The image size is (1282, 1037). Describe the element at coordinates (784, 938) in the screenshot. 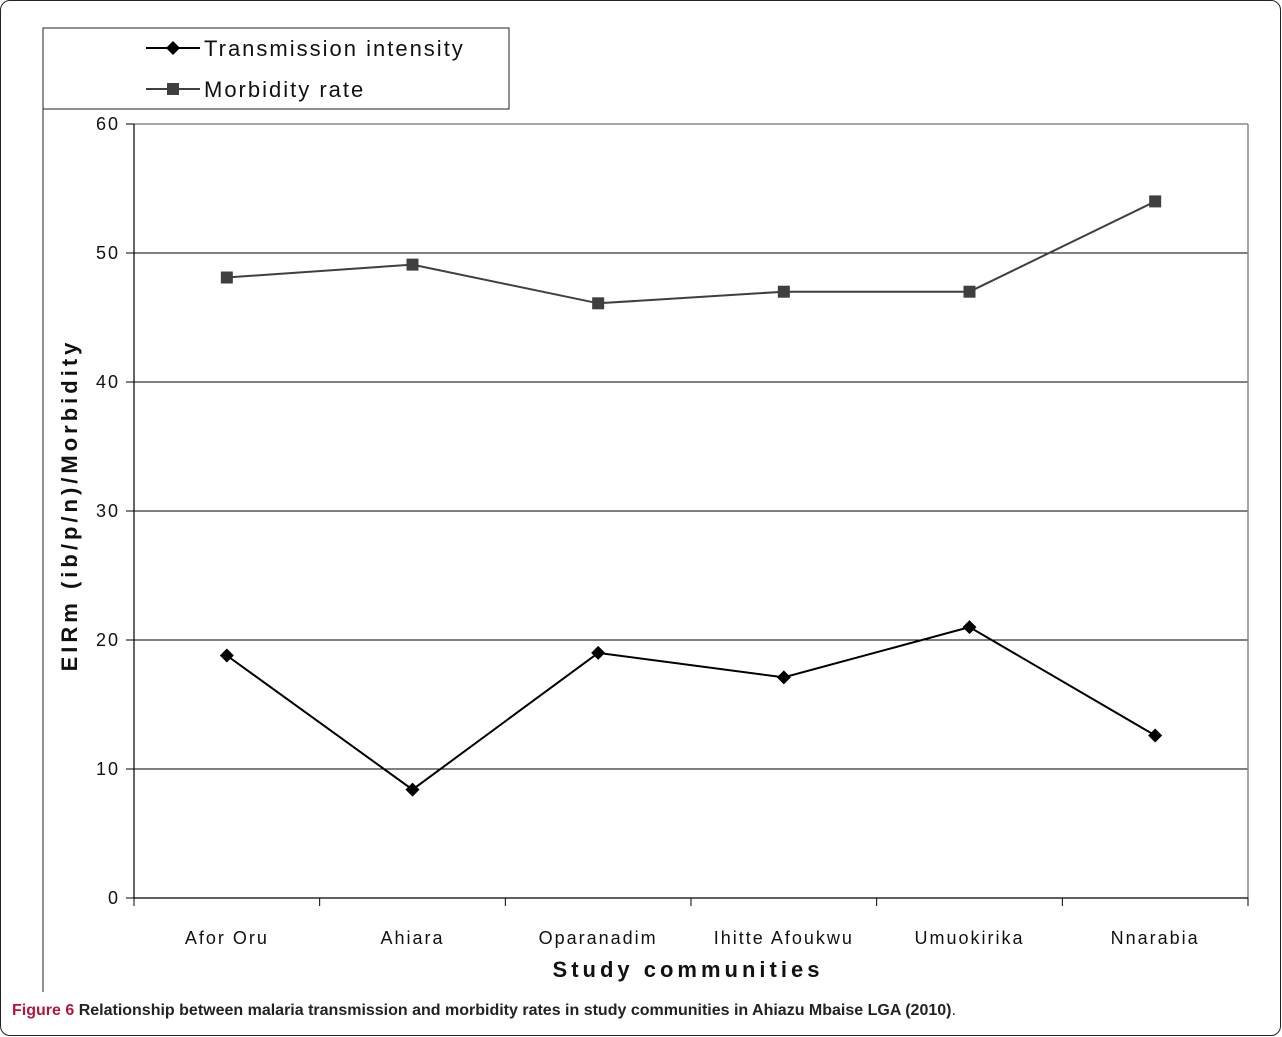

I see `x-tick-label: Ihitte Afoukwu` at that location.